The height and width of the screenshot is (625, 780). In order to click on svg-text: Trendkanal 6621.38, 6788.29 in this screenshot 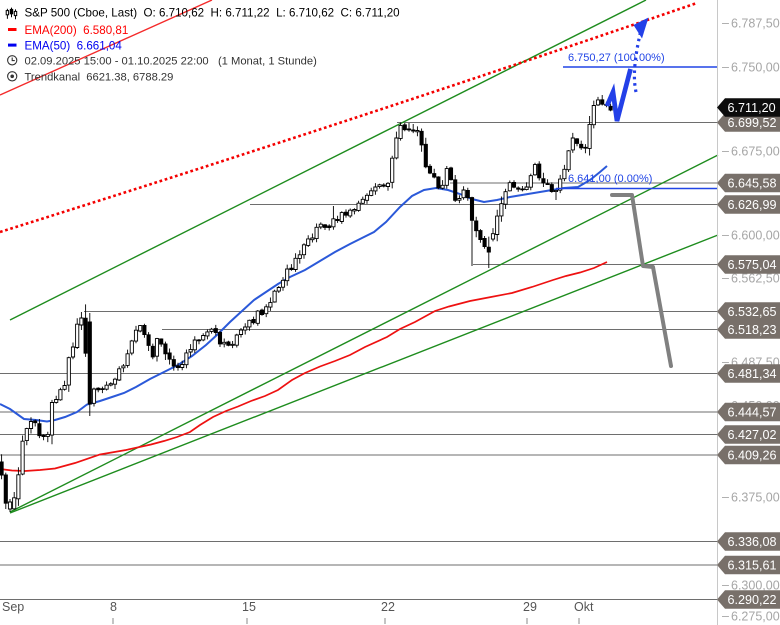, I will do `click(99, 78)`.